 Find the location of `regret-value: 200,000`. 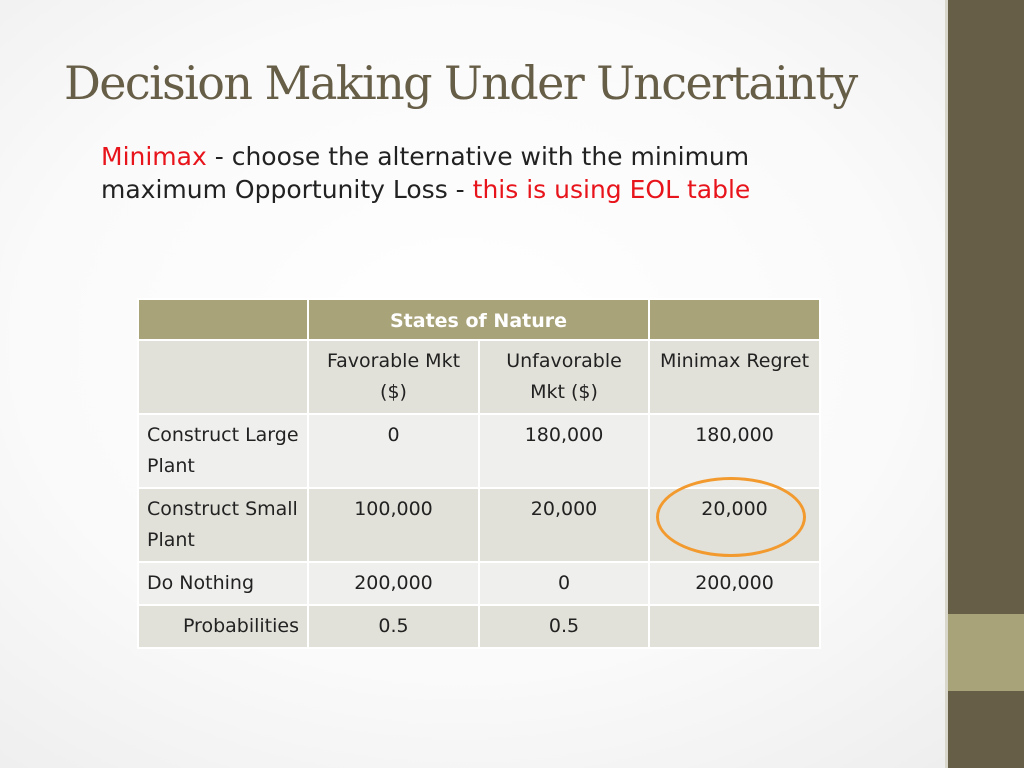

regret-value: 200,000 is located at coordinates (735, 583).